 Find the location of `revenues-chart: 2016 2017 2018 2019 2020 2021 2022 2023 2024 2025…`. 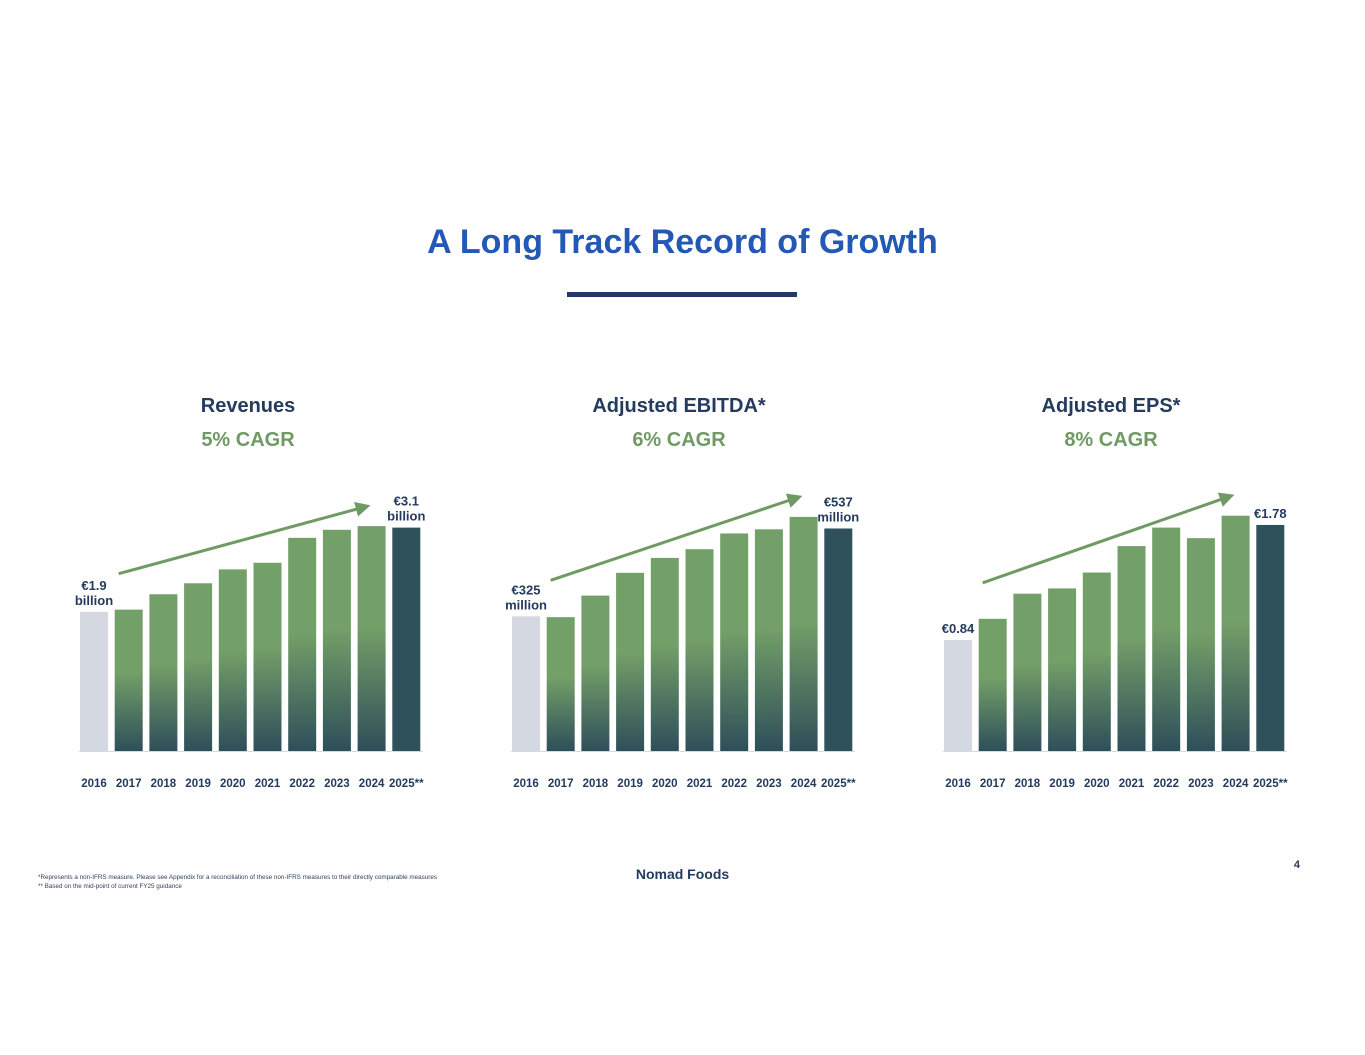

revenues-chart: 2016 2017 2018 2019 2020 2021 2022 2023 2024 2025… is located at coordinates (250, 642).